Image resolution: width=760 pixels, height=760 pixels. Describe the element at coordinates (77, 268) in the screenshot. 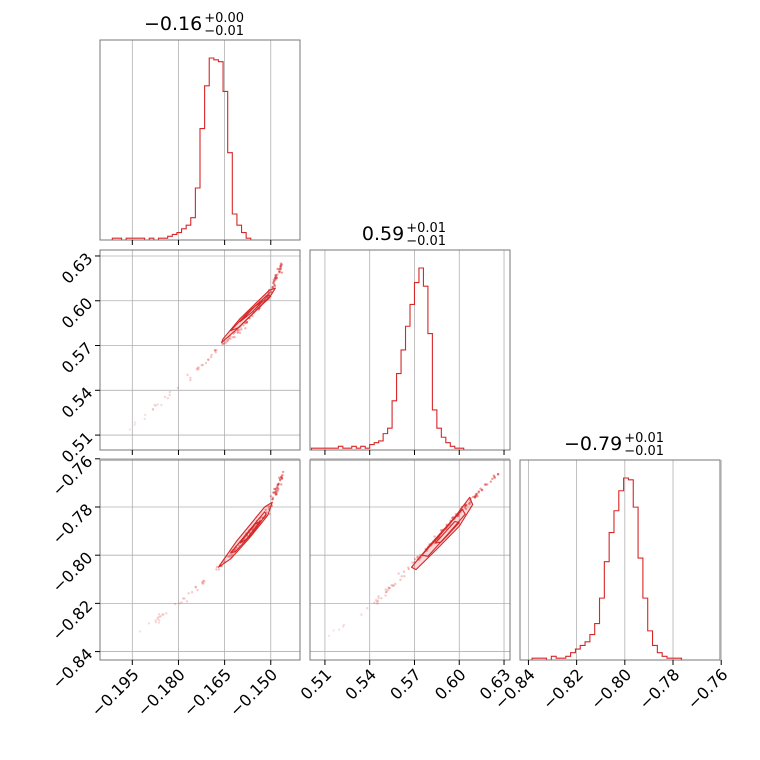

I see `y-tick-label: 0.63` at that location.